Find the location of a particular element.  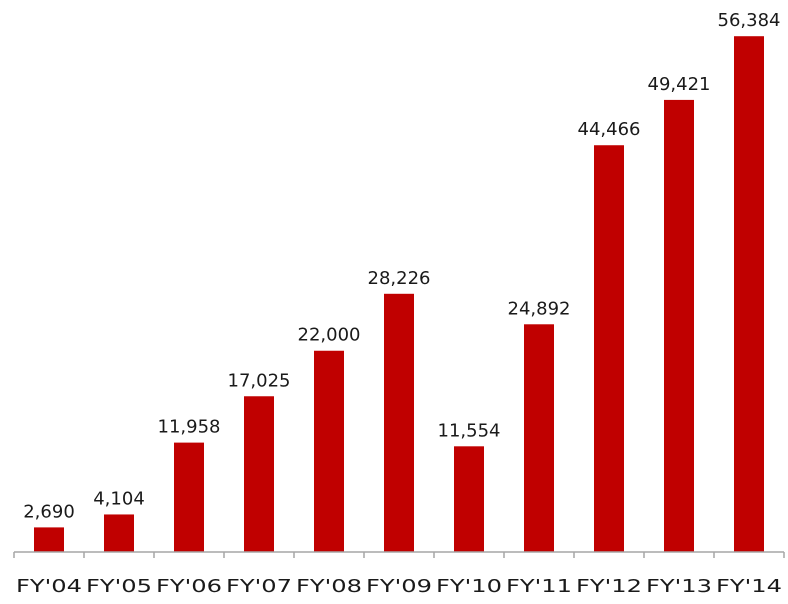

bar-fy13 is located at coordinates (679, 326).